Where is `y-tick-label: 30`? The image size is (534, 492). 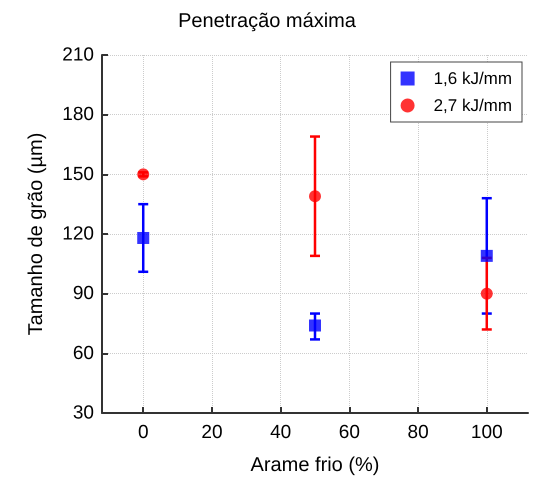
y-tick-label: 30 is located at coordinates (83, 413).